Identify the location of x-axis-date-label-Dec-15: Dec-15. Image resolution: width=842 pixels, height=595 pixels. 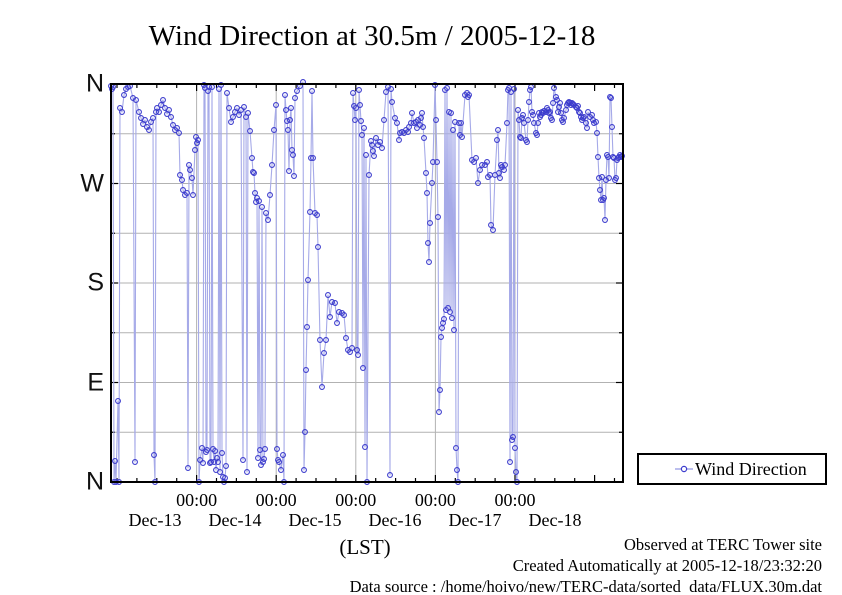
(315, 520).